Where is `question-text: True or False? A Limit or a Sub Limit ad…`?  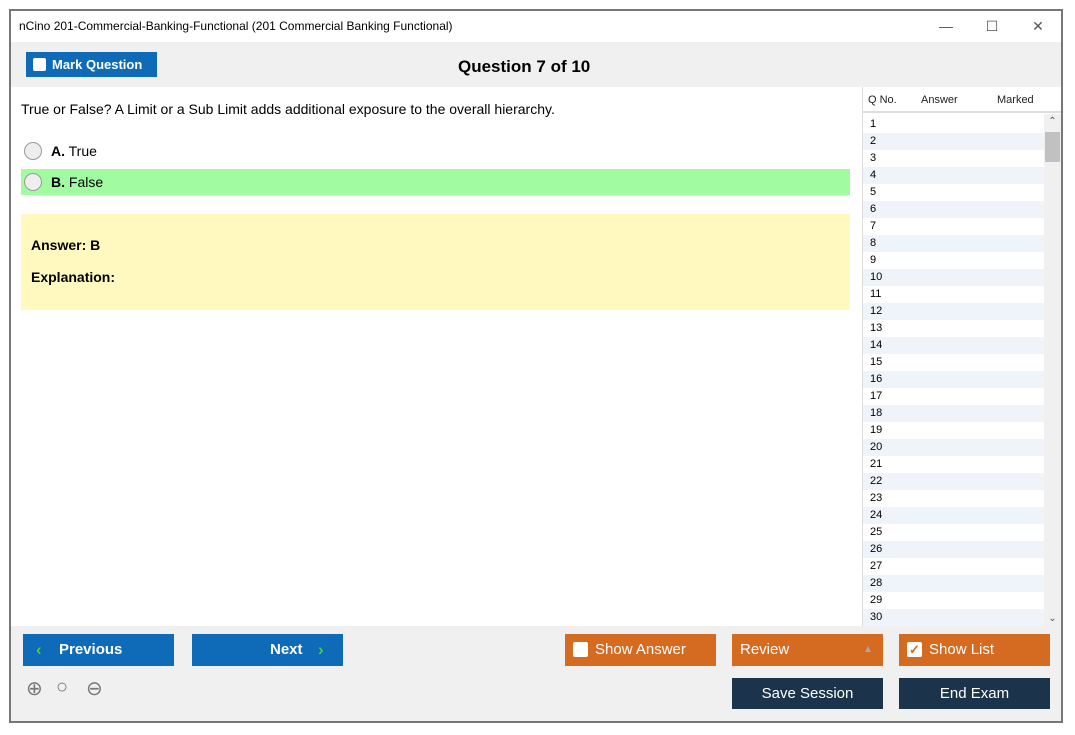 question-text: True or False? A Limit or a Sub Limit ad… is located at coordinates (288, 109).